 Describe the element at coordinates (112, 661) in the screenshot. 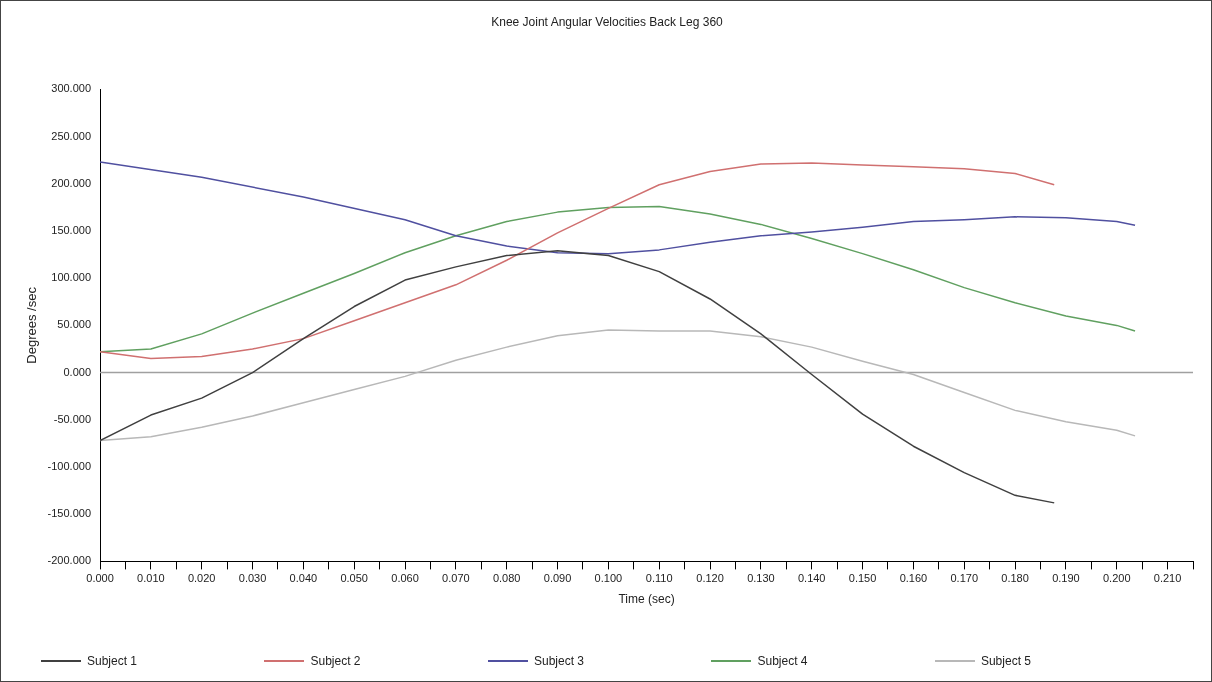

I see `legend-label: Subject 1` at that location.